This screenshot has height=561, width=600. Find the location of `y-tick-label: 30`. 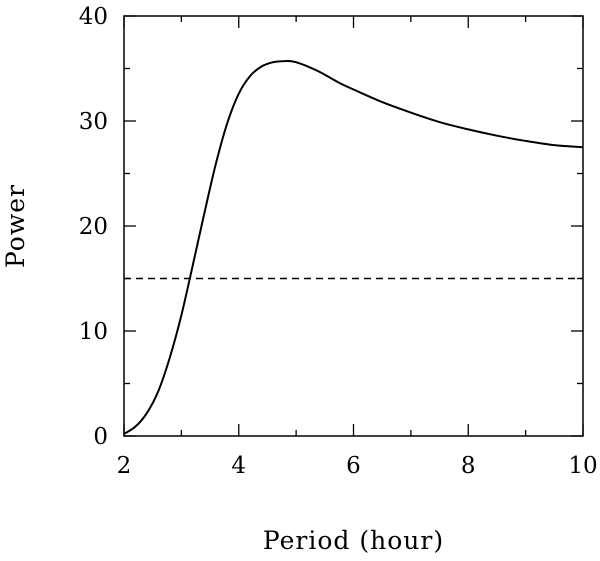

y-tick-label: 30 is located at coordinates (93, 122).